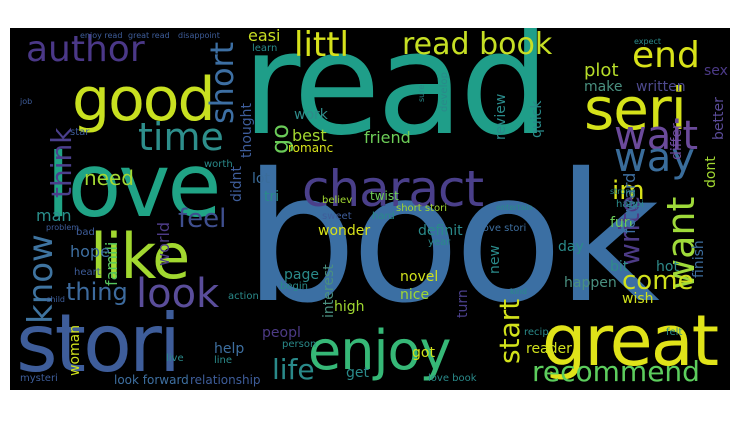  Describe the element at coordinates (638, 299) in the screenshot. I see `word-wish: wish` at that location.